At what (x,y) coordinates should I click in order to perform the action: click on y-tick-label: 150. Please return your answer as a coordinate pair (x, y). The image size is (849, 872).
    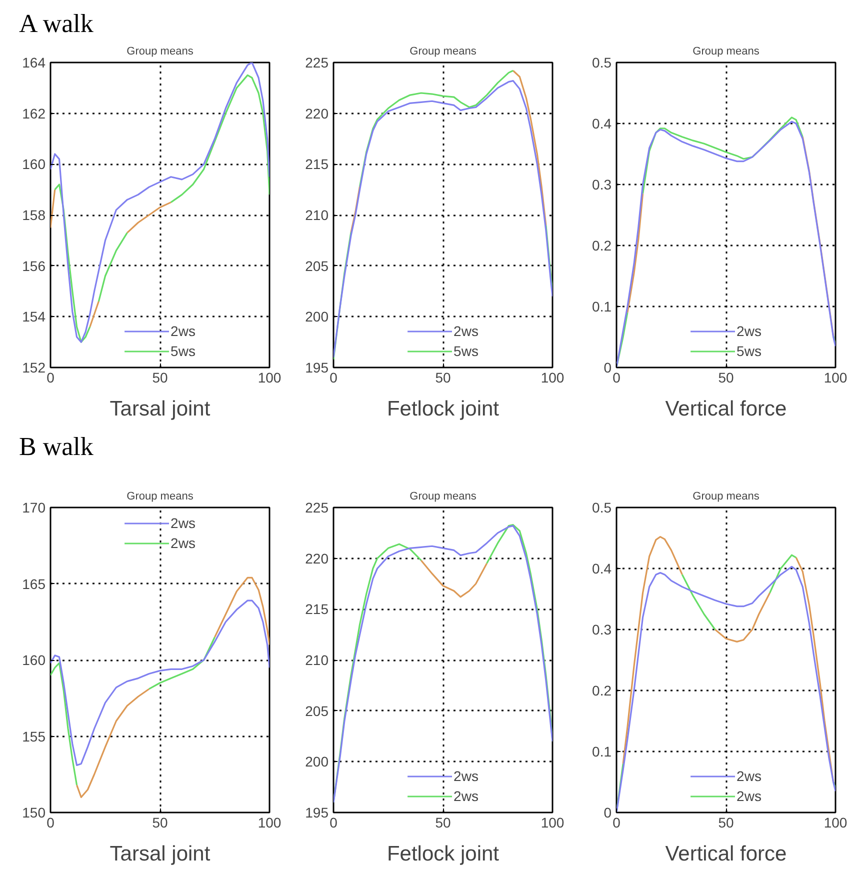
    Looking at the image, I should click on (34, 812).